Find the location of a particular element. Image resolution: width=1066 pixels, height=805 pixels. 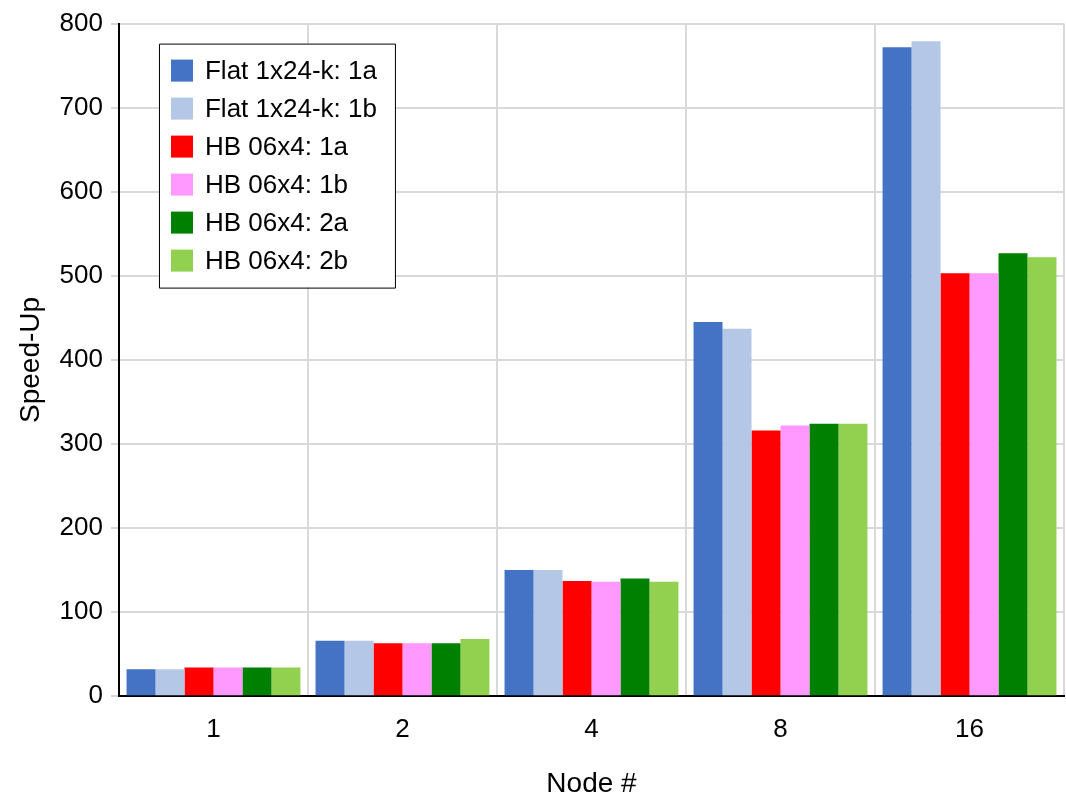

x-tick-label: 4 is located at coordinates (591, 727).